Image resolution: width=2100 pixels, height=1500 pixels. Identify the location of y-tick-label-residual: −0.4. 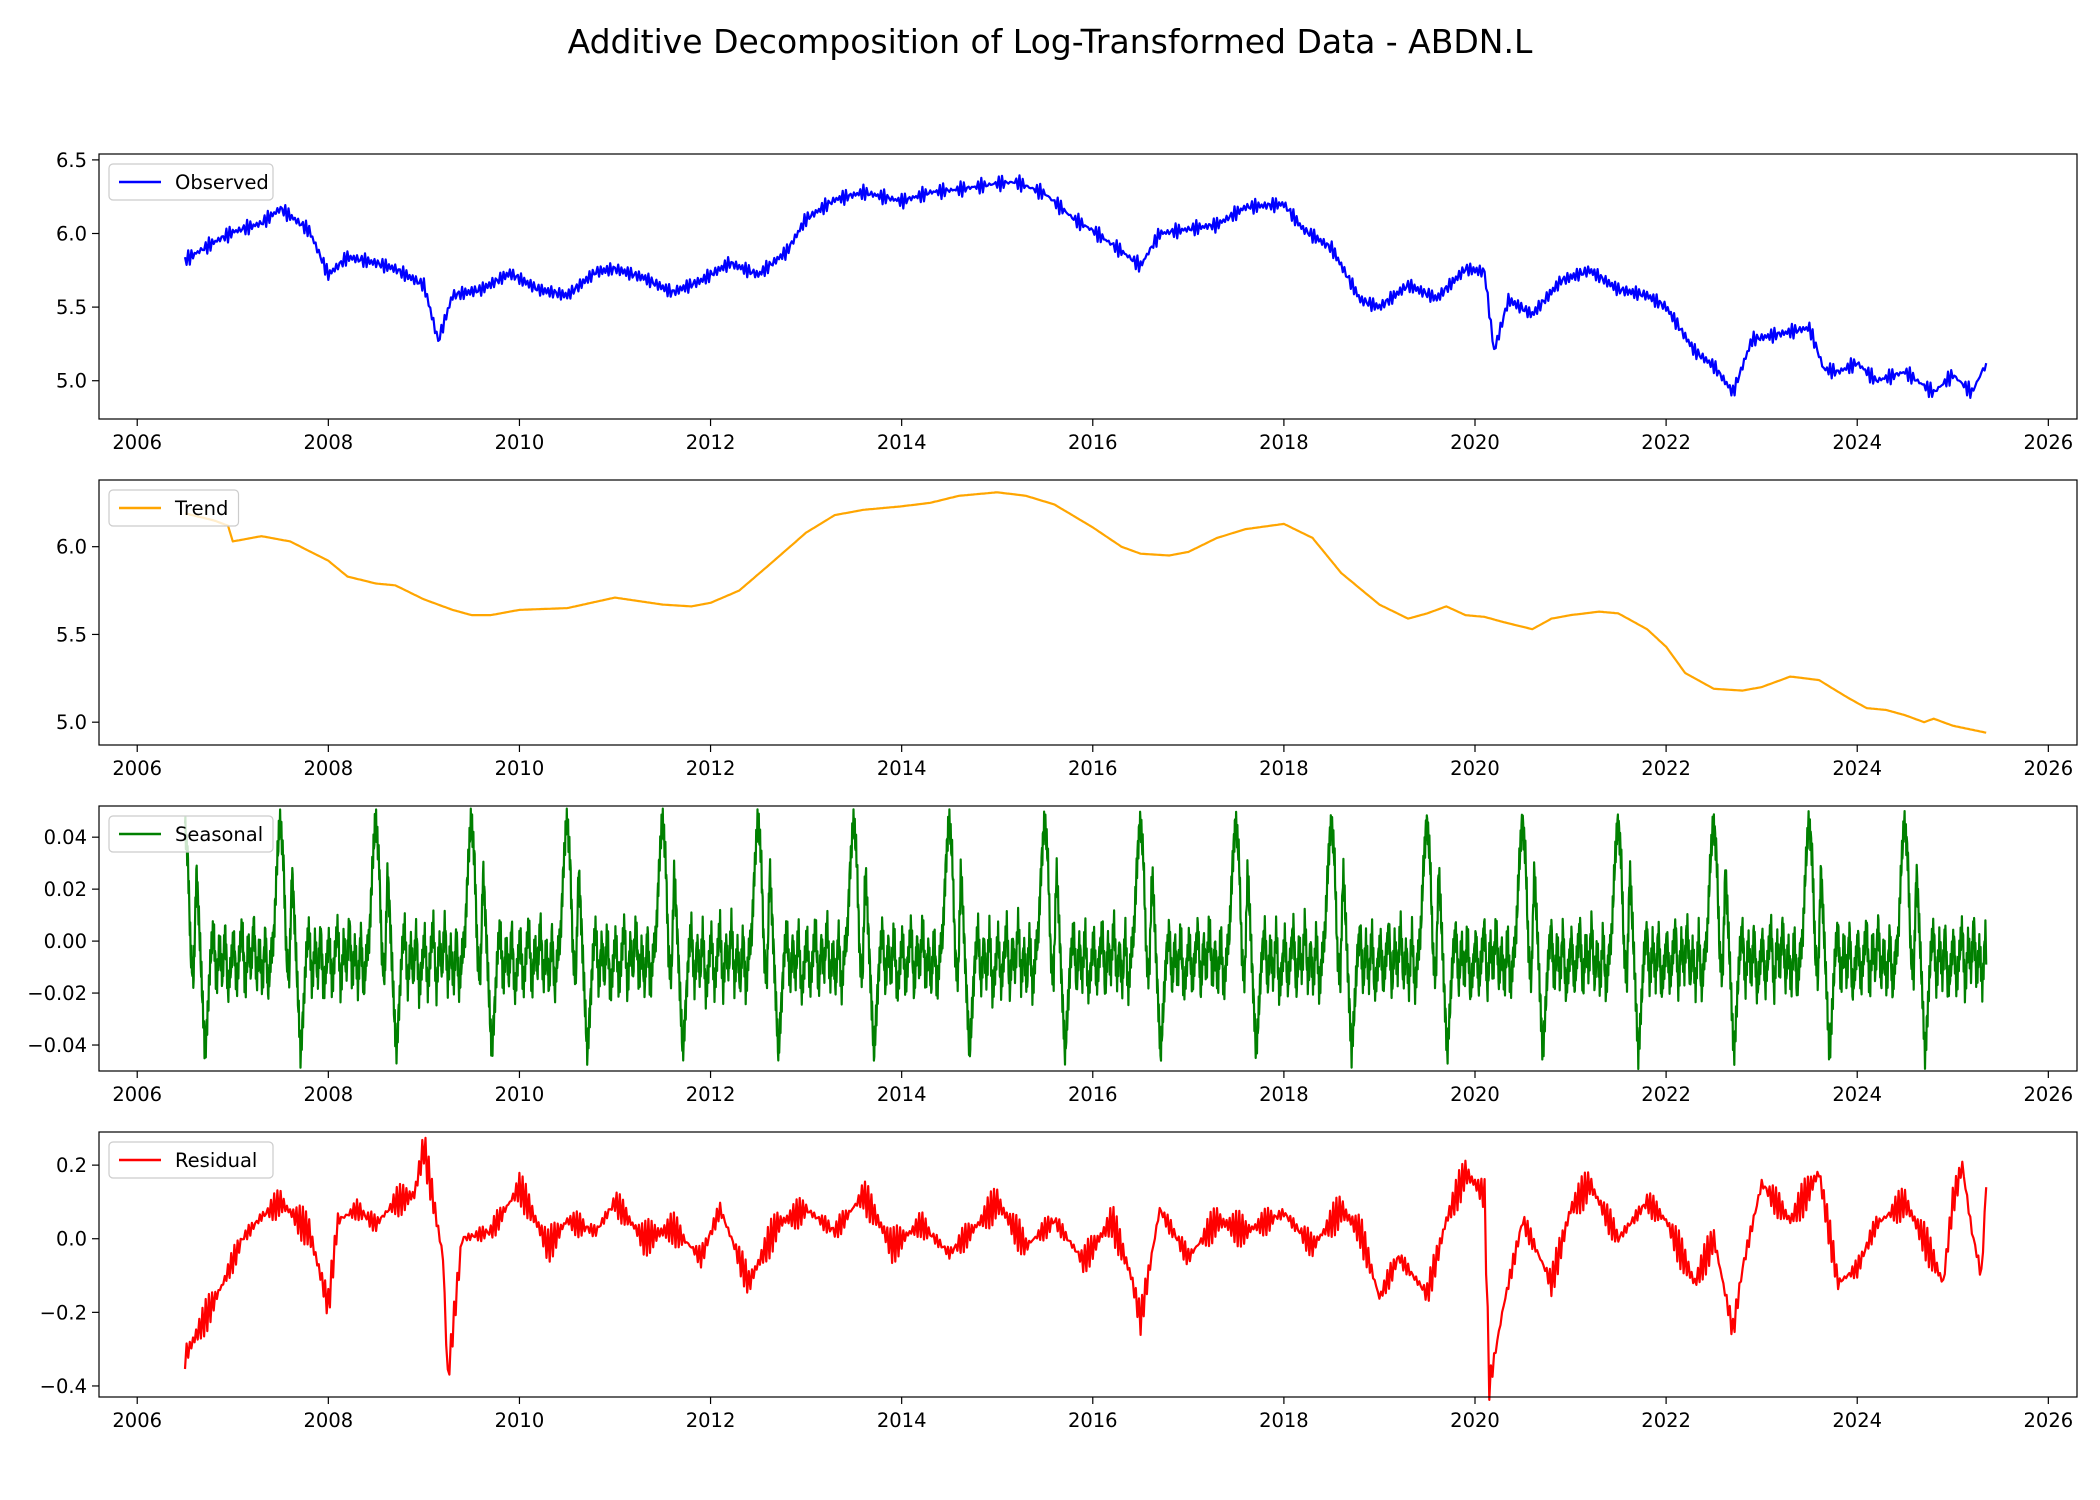
(63, 1386).